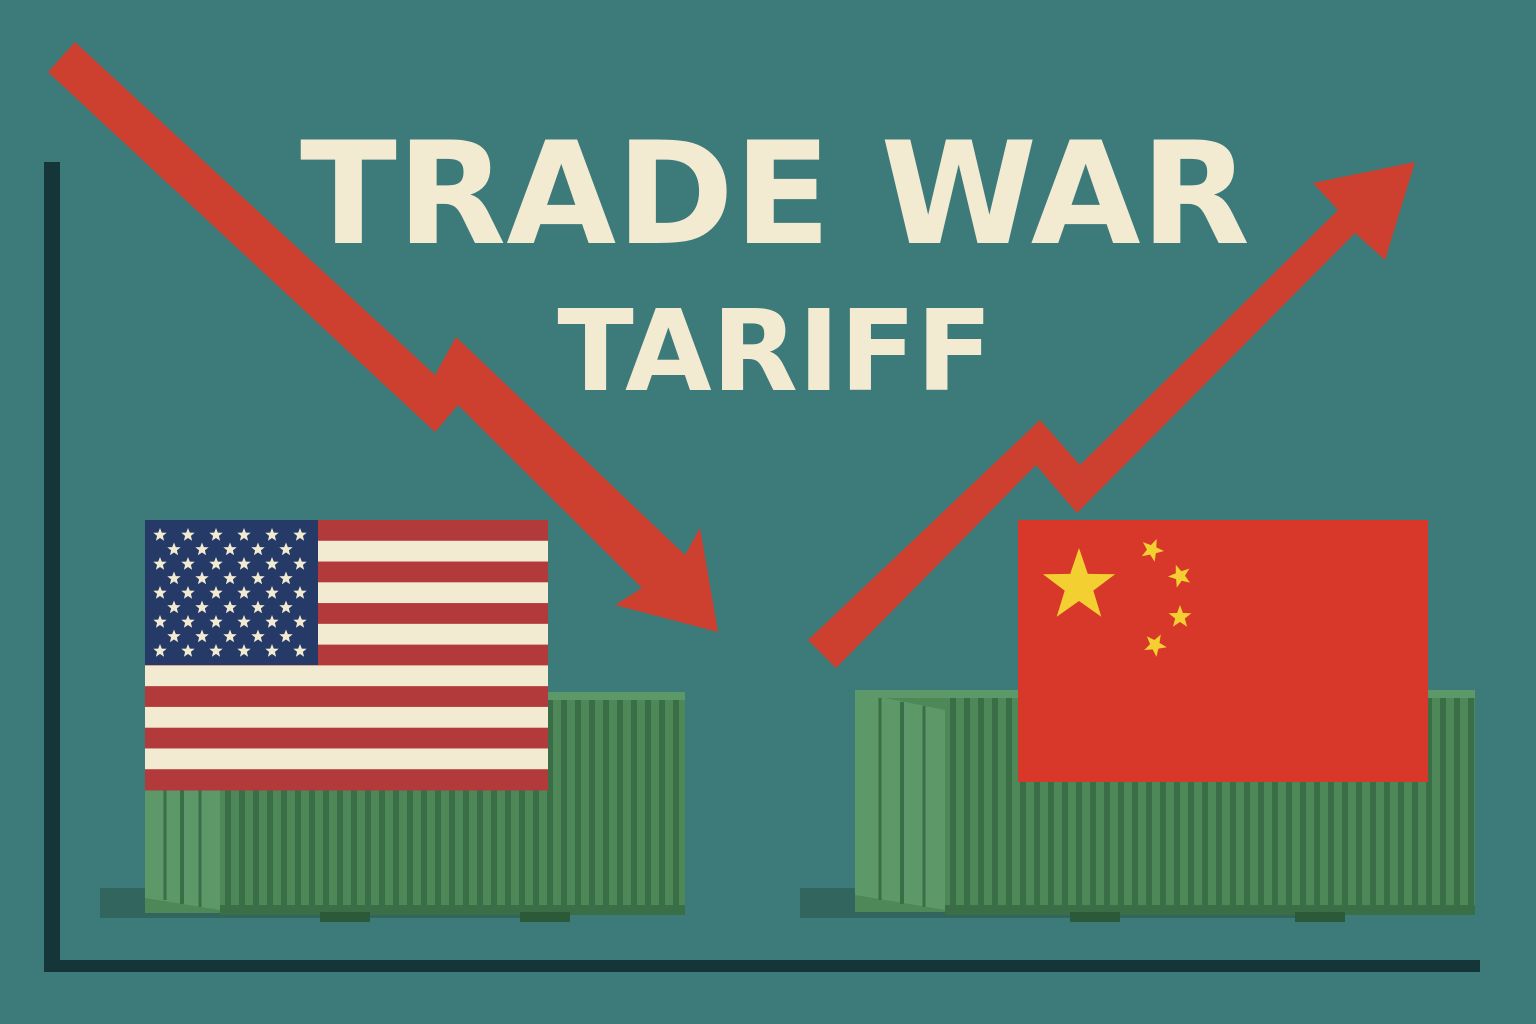  Describe the element at coordinates (1079, 582) in the screenshot. I see `china-large-star` at that location.